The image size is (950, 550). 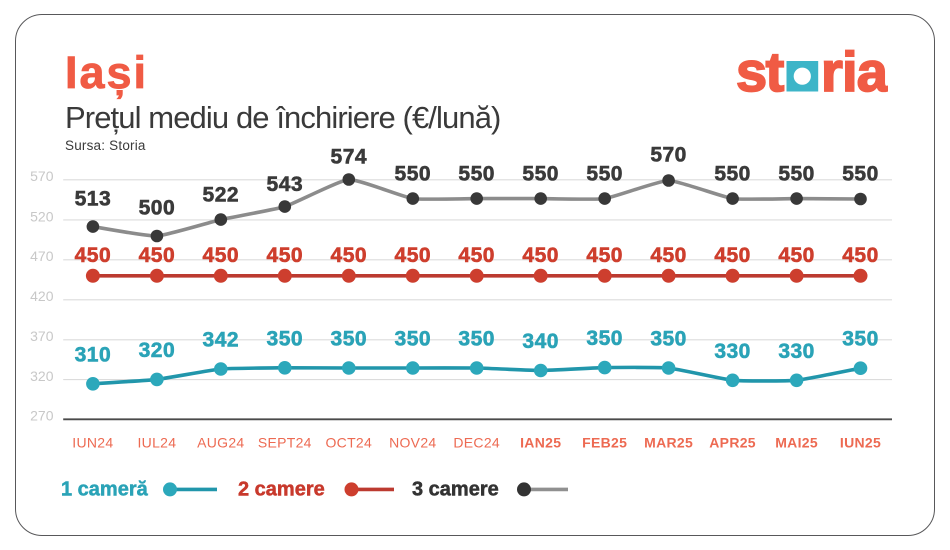 What do you see at coordinates (540, 341) in the screenshot?
I see `svg-text: 340` at bounding box center [540, 341].